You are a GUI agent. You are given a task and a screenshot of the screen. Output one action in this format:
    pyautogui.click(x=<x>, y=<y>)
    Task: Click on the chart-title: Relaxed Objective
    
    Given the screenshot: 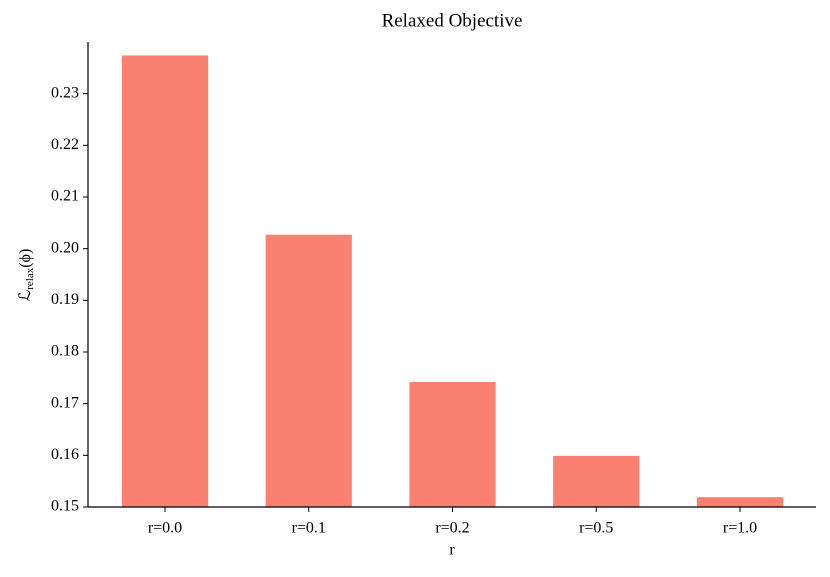 What is the action you would take?
    pyautogui.click(x=452, y=20)
    